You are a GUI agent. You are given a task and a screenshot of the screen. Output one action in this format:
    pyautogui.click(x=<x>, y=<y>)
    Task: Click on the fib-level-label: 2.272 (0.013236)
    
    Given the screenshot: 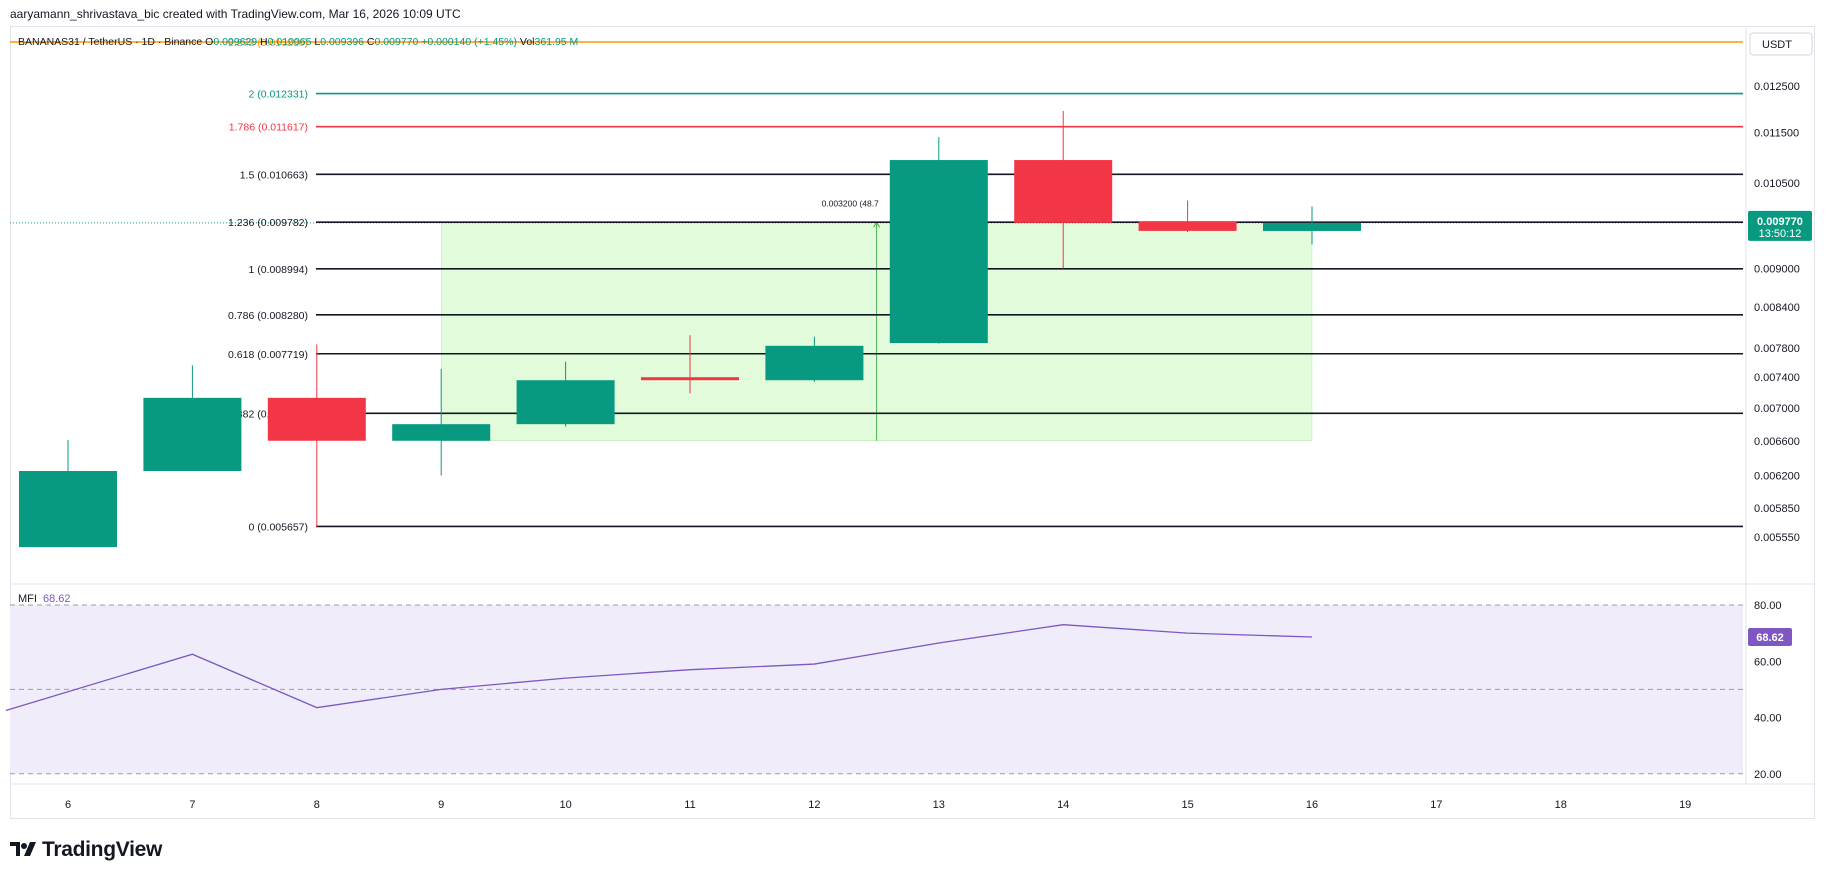 What is the action you would take?
    pyautogui.click(x=268, y=43)
    